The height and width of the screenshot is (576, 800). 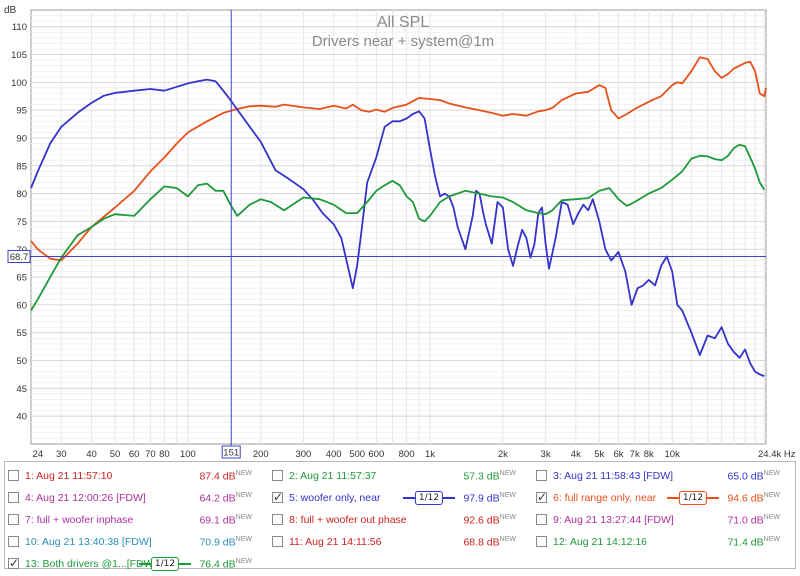 I want to click on cursor-y-readout: 68.7, so click(x=19, y=257).